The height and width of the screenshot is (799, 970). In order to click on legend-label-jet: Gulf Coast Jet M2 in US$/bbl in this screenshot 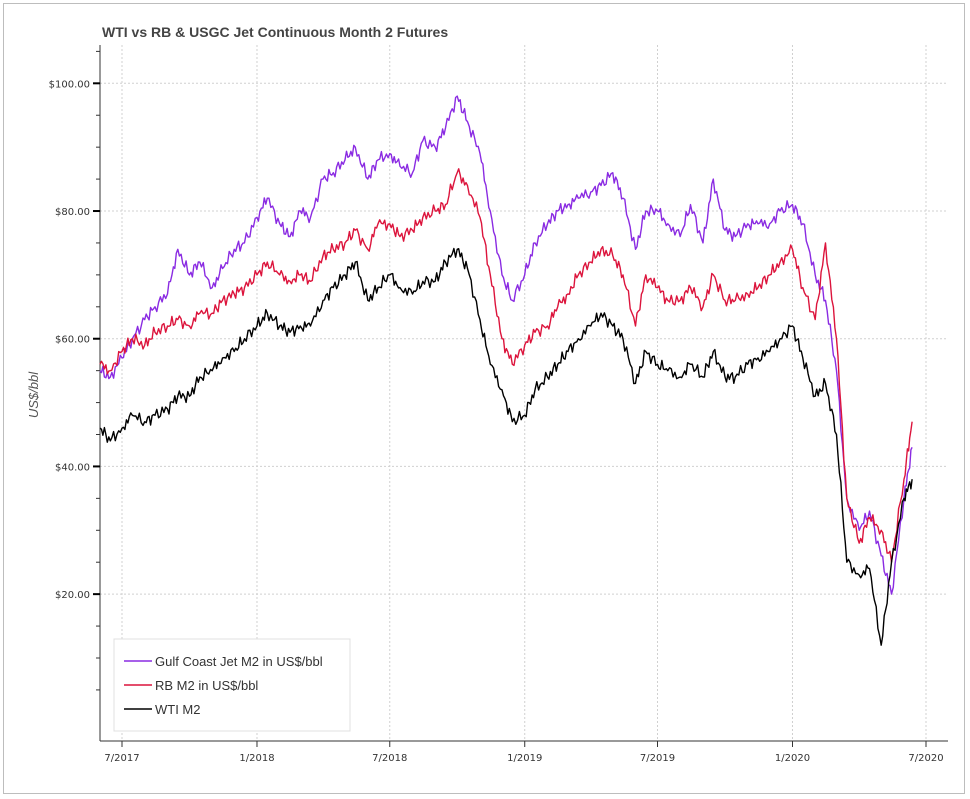, I will do `click(239, 661)`.